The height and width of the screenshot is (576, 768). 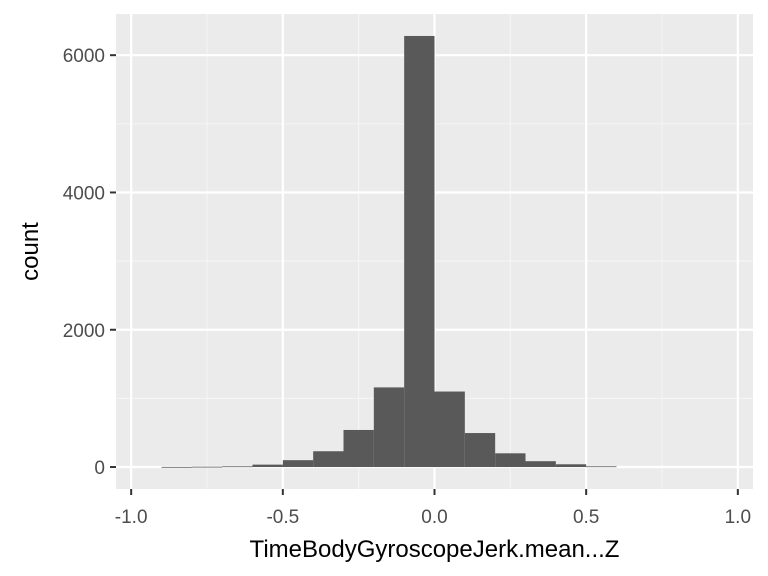 What do you see at coordinates (84, 56) in the screenshot?
I see `y-tick-label: 6000` at bounding box center [84, 56].